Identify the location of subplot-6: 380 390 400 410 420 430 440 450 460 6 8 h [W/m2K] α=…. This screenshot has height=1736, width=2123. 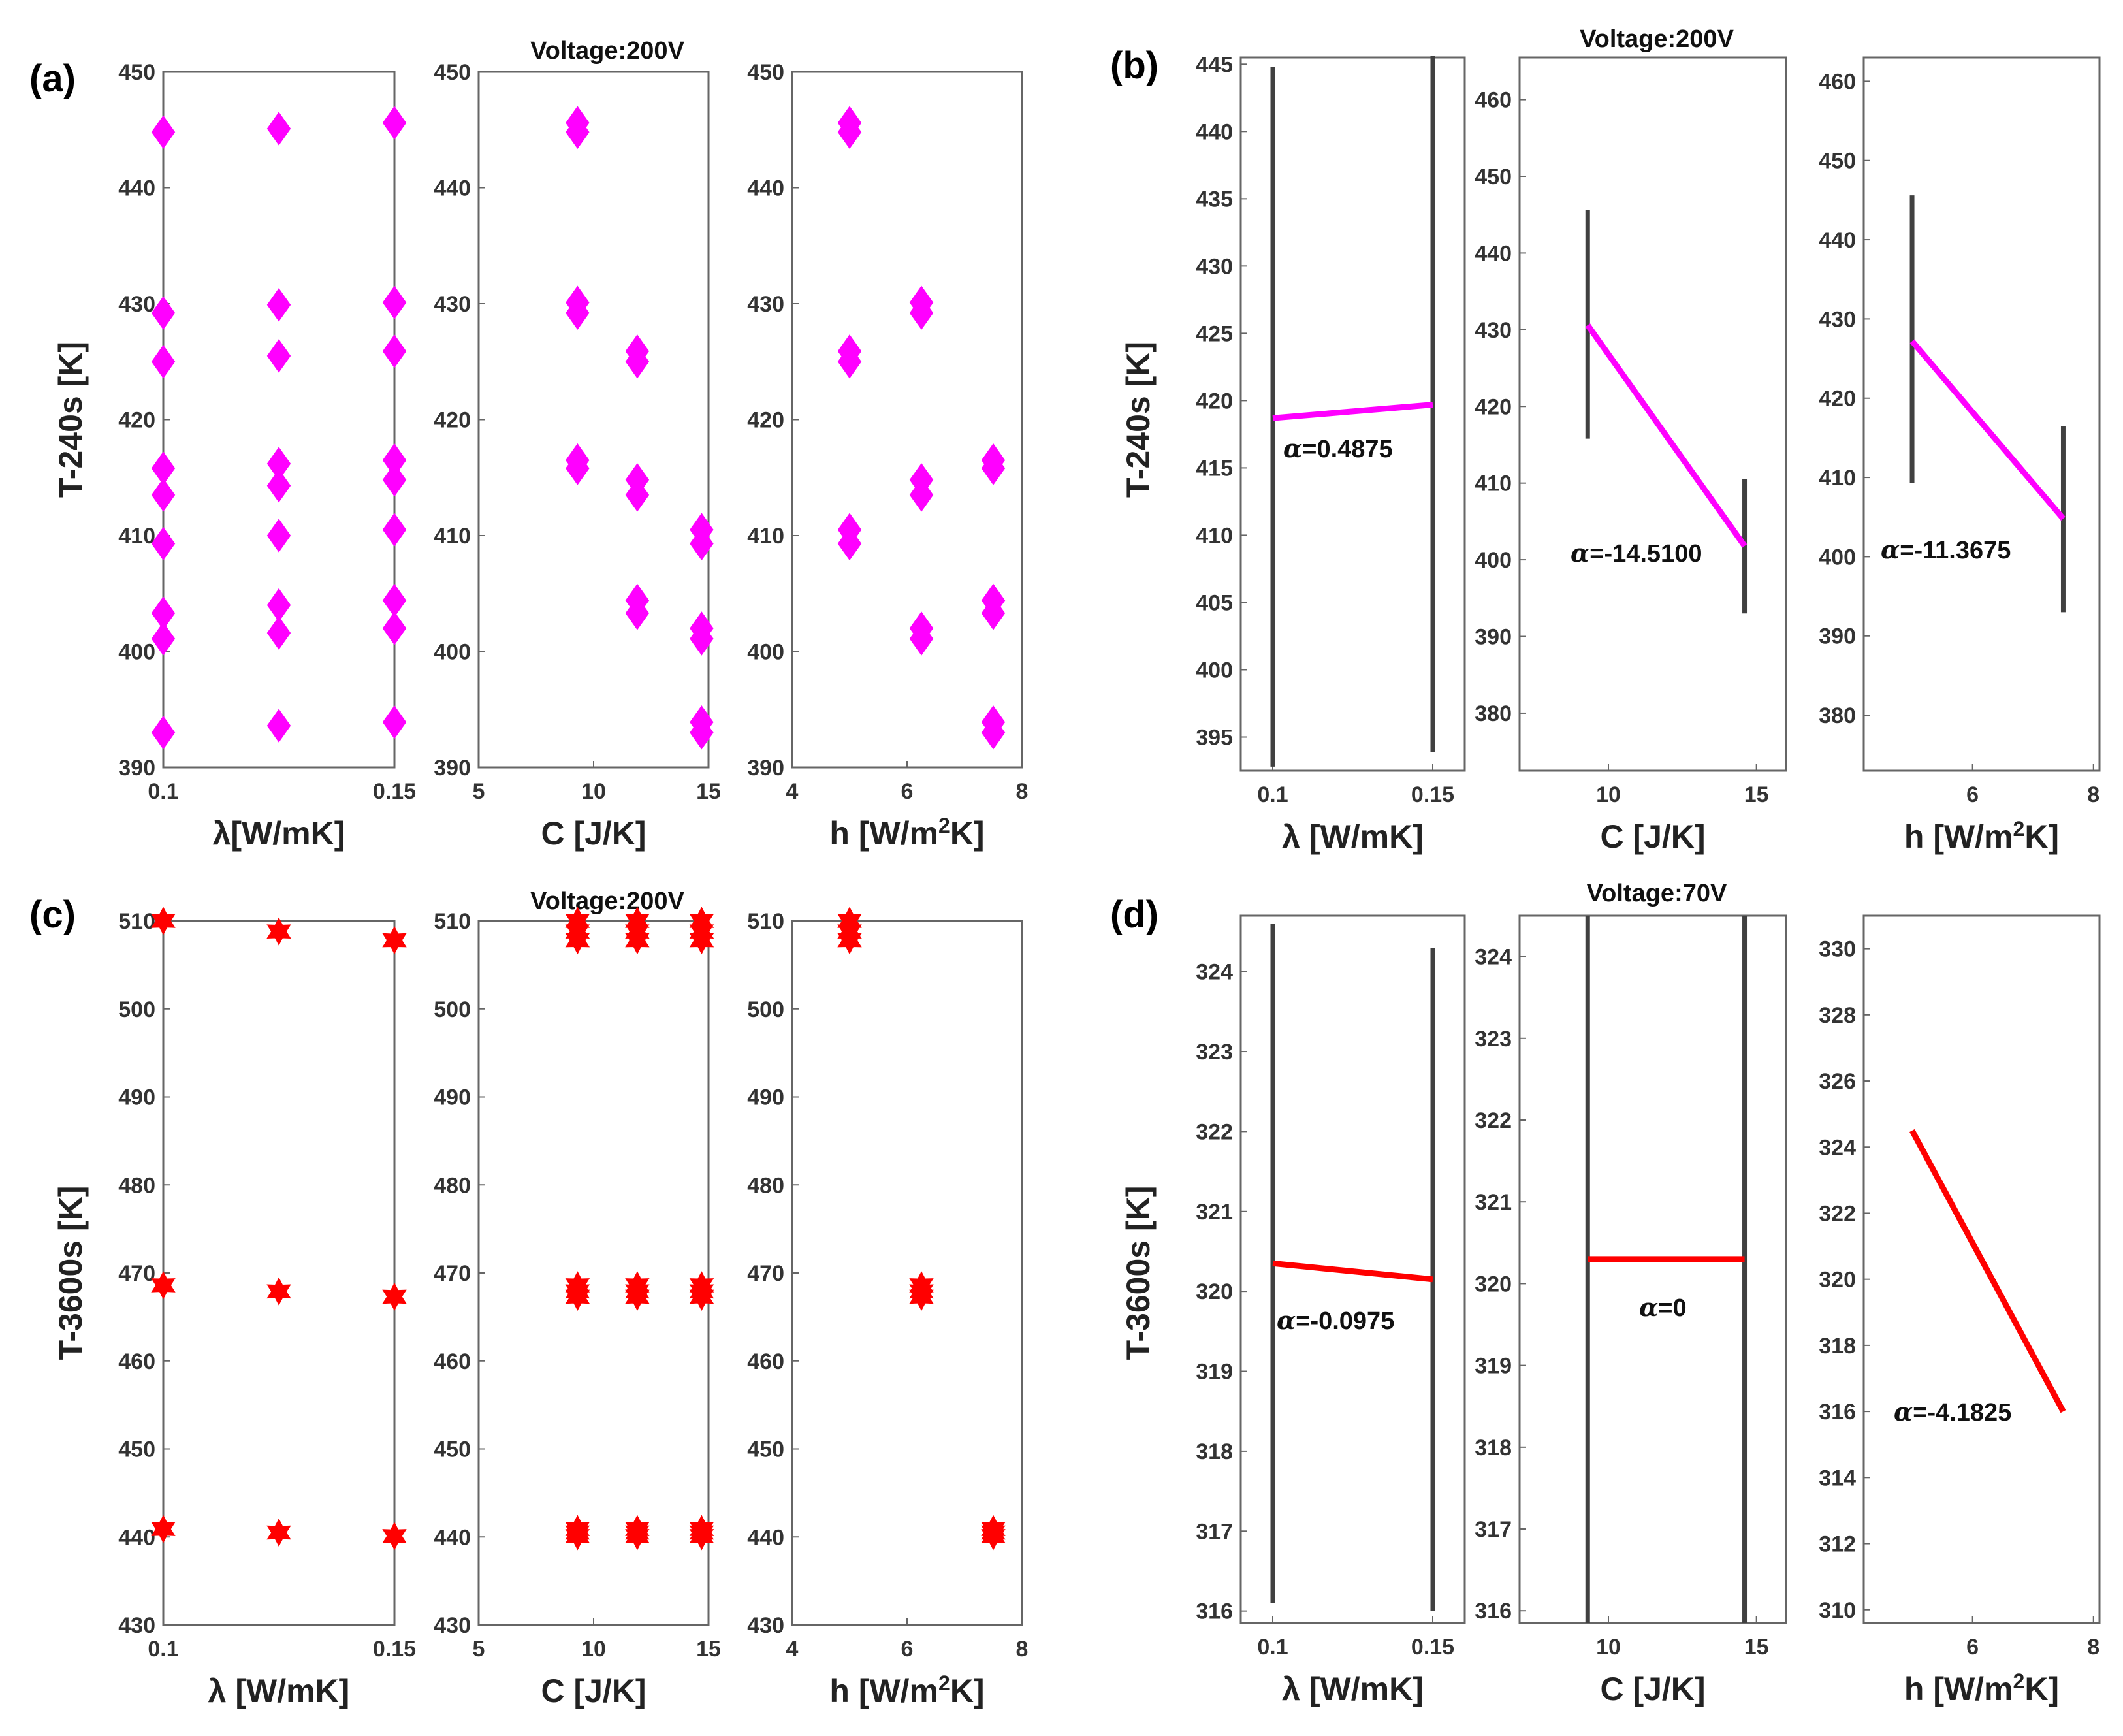
(1960, 456).